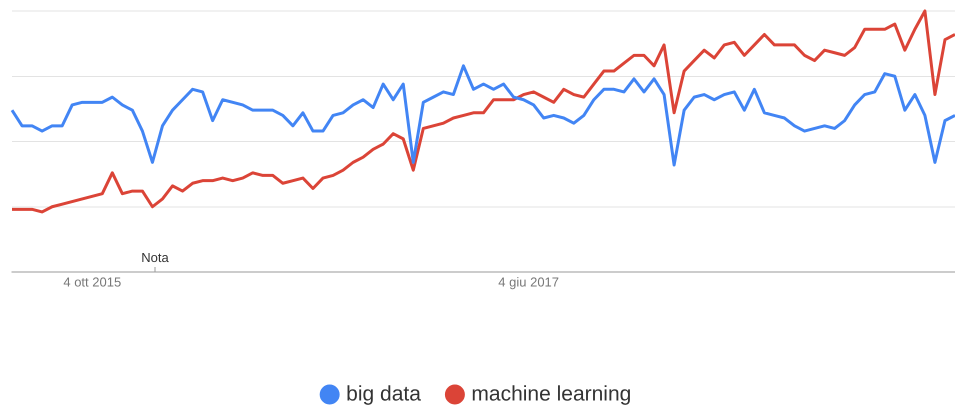  I want to click on legend-label: machine learning, so click(551, 394).